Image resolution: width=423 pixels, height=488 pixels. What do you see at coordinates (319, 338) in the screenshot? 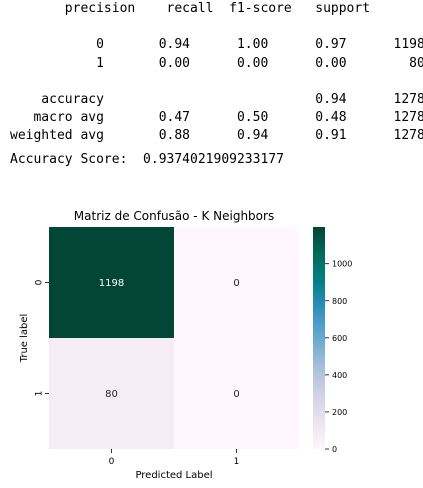
I see `colorbar` at bounding box center [319, 338].